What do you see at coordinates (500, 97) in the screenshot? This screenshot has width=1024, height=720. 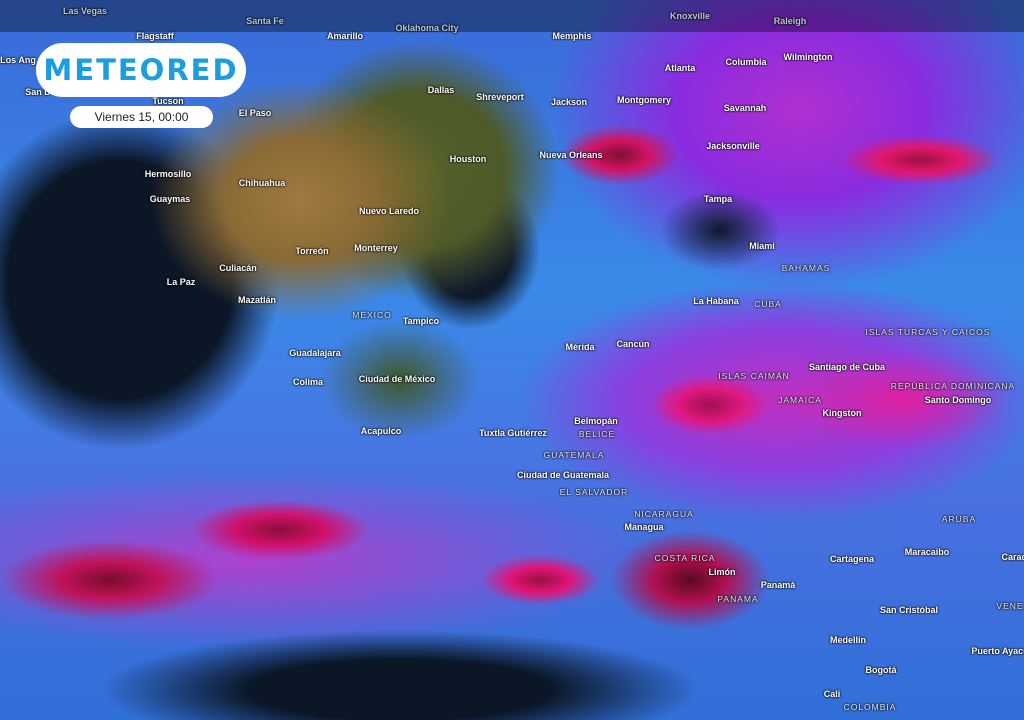 I see `city-label: Shreveport` at bounding box center [500, 97].